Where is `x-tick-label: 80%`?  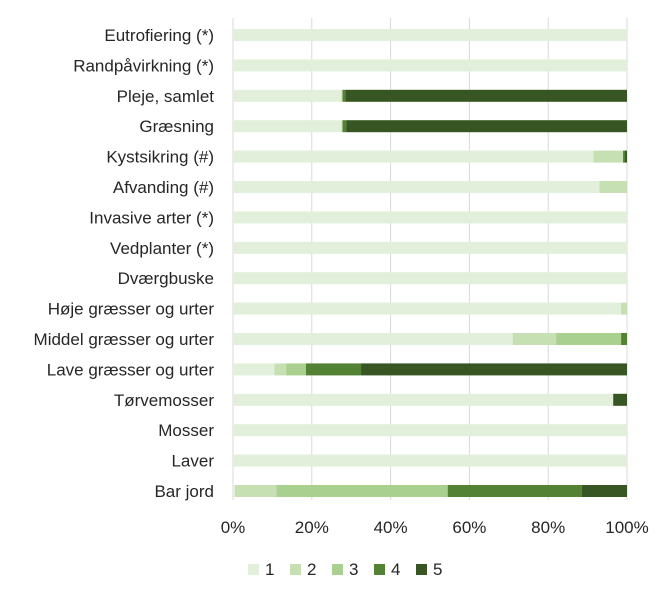
x-tick-label: 80% is located at coordinates (548, 527).